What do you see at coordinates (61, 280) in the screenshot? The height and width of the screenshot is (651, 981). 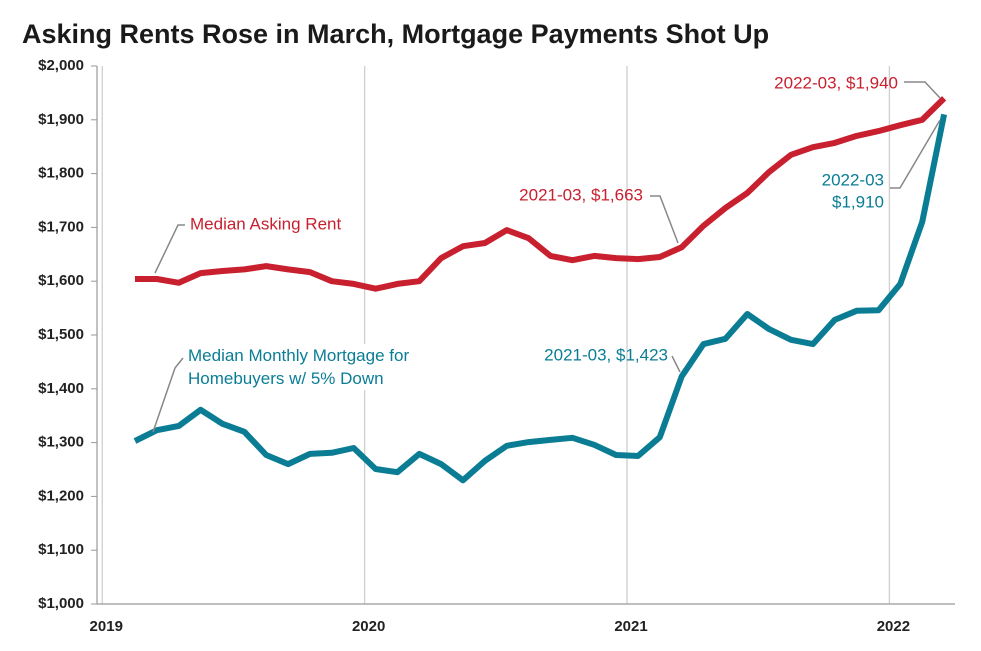 I see `y-tick-label: $1,600` at bounding box center [61, 280].